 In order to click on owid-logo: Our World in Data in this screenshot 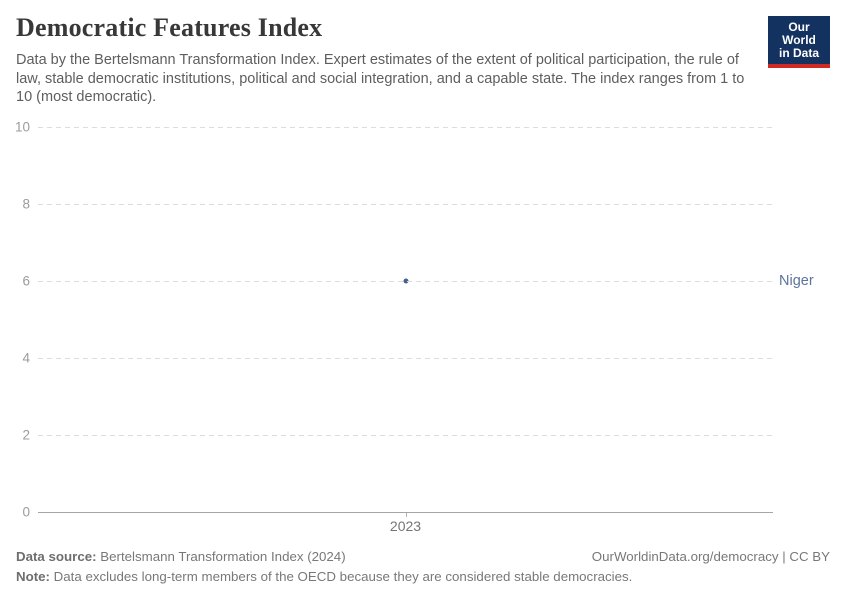, I will do `click(799, 42)`.